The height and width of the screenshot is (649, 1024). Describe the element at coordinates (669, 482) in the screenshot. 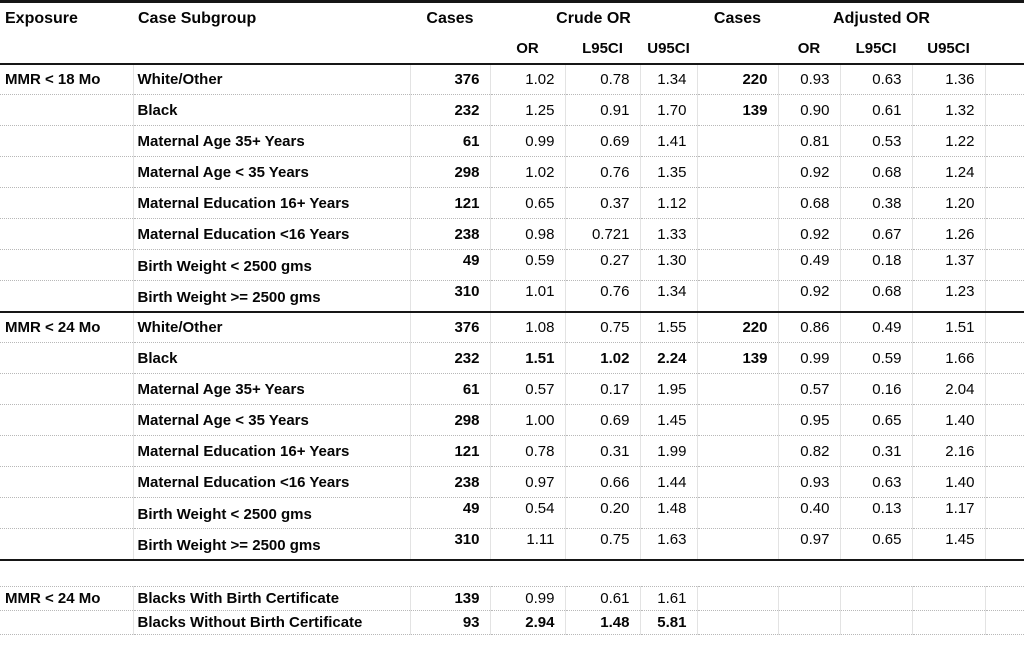

I see `crude-u95ci-cell: 1.44` at that location.